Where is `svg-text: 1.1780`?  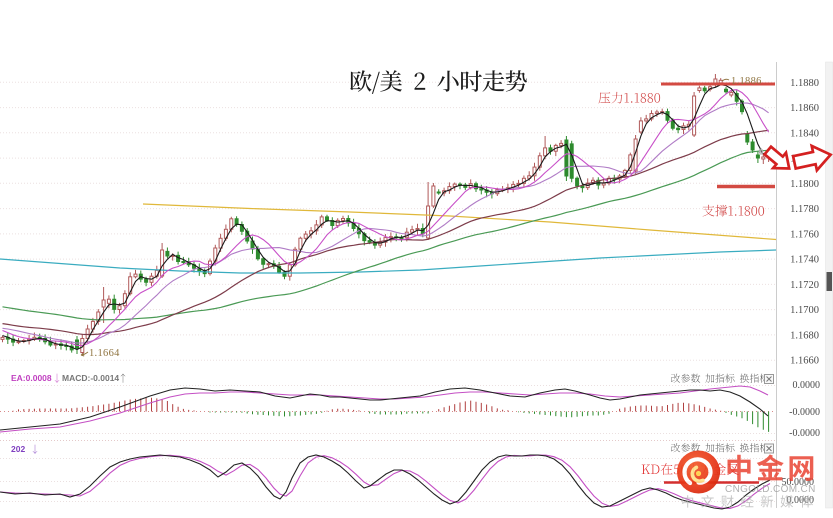
svg-text: 1.1780 is located at coordinates (804, 209).